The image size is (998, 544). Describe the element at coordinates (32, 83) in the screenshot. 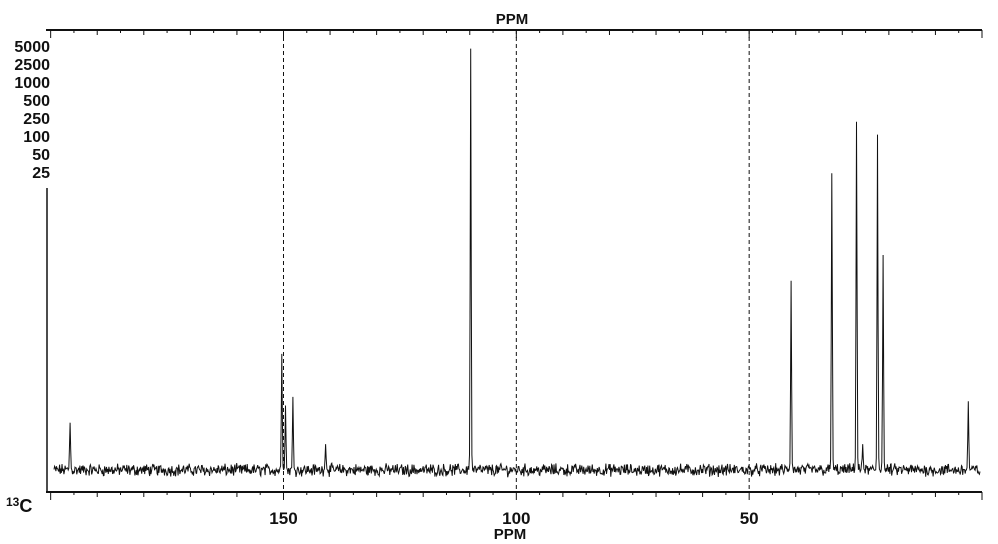

I see `scale-label: 1000` at that location.